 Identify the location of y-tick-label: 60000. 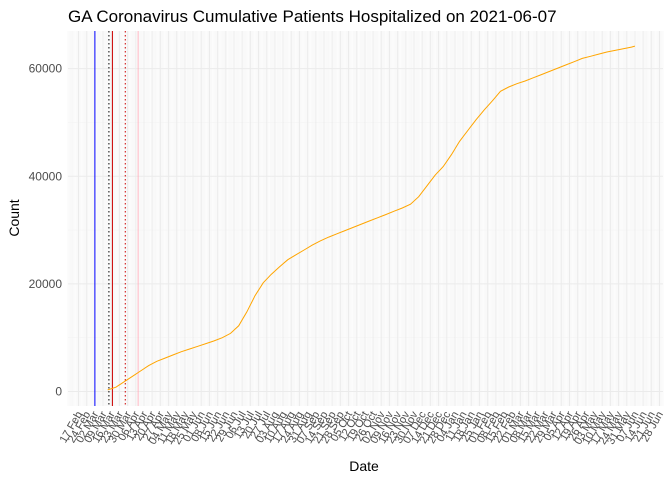
(46, 69).